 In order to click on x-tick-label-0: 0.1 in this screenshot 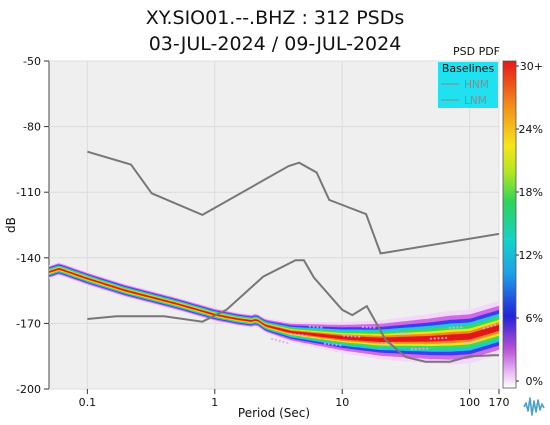, I will do `click(88, 402)`.